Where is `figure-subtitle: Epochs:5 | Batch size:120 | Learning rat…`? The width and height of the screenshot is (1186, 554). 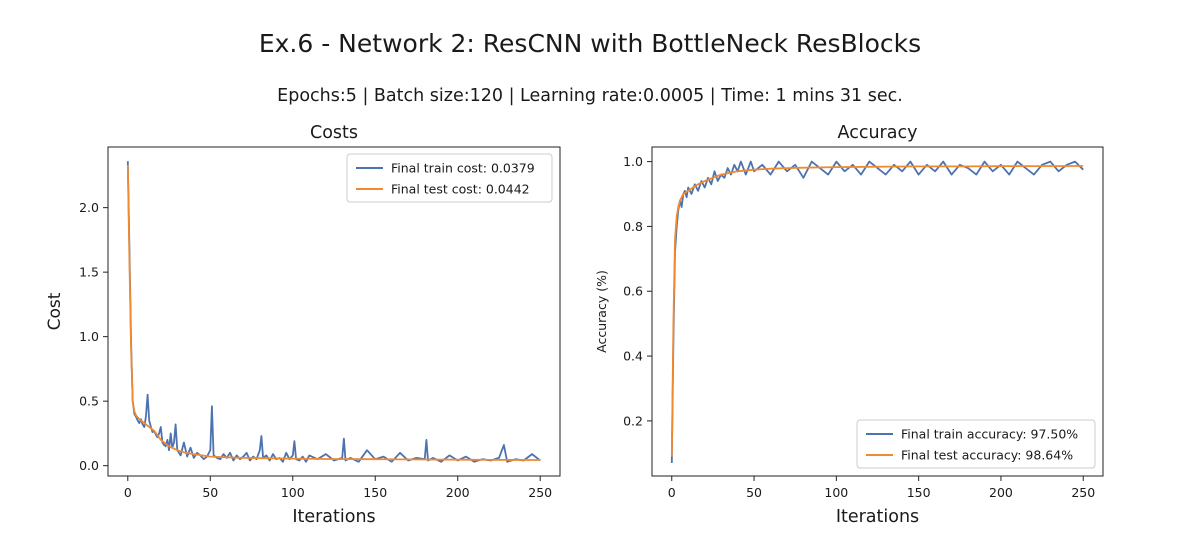 figure-subtitle: Epochs:5 | Batch size:120 | Learning rat… is located at coordinates (590, 96).